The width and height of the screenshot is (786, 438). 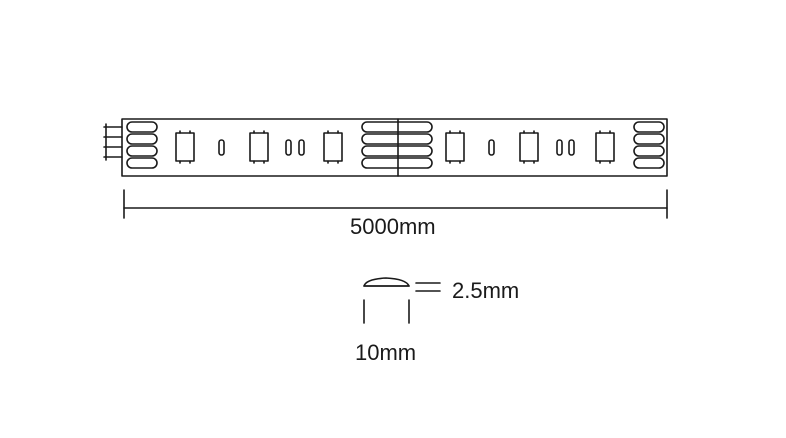 I want to click on strip-body, so click(x=394, y=147).